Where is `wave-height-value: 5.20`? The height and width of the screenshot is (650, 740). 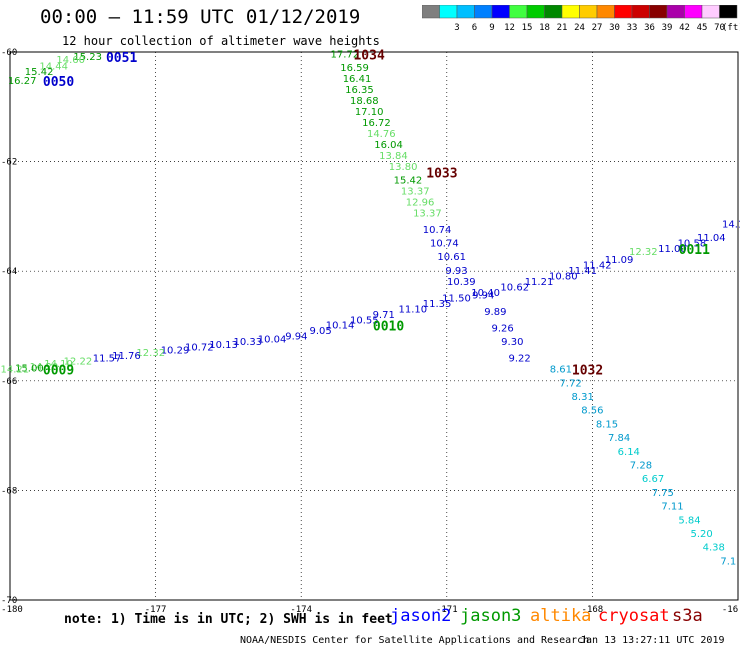 wave-height-value: 5.20 is located at coordinates (701, 534).